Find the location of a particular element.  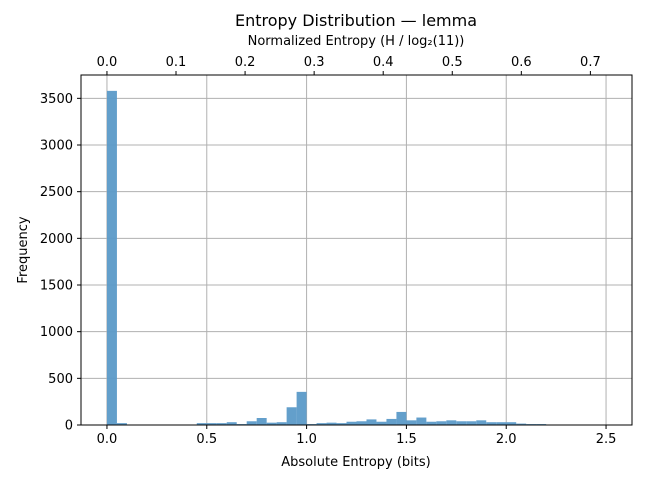

top-axis-label: Normalized Entropy (H / log₂(11)) is located at coordinates (356, 41).